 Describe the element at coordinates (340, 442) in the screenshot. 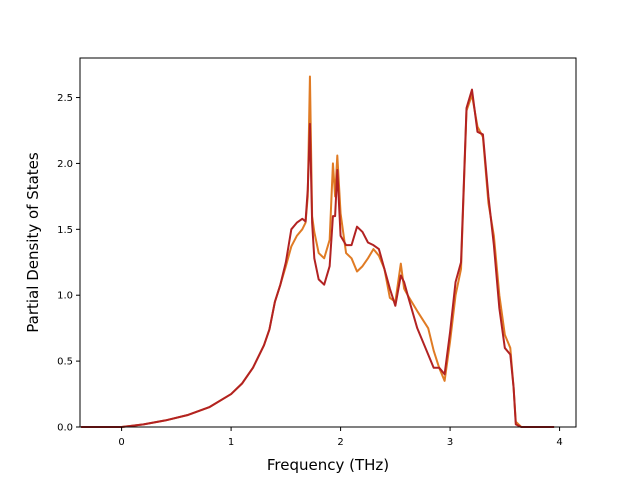

I see `x-tick-label: 2` at that location.